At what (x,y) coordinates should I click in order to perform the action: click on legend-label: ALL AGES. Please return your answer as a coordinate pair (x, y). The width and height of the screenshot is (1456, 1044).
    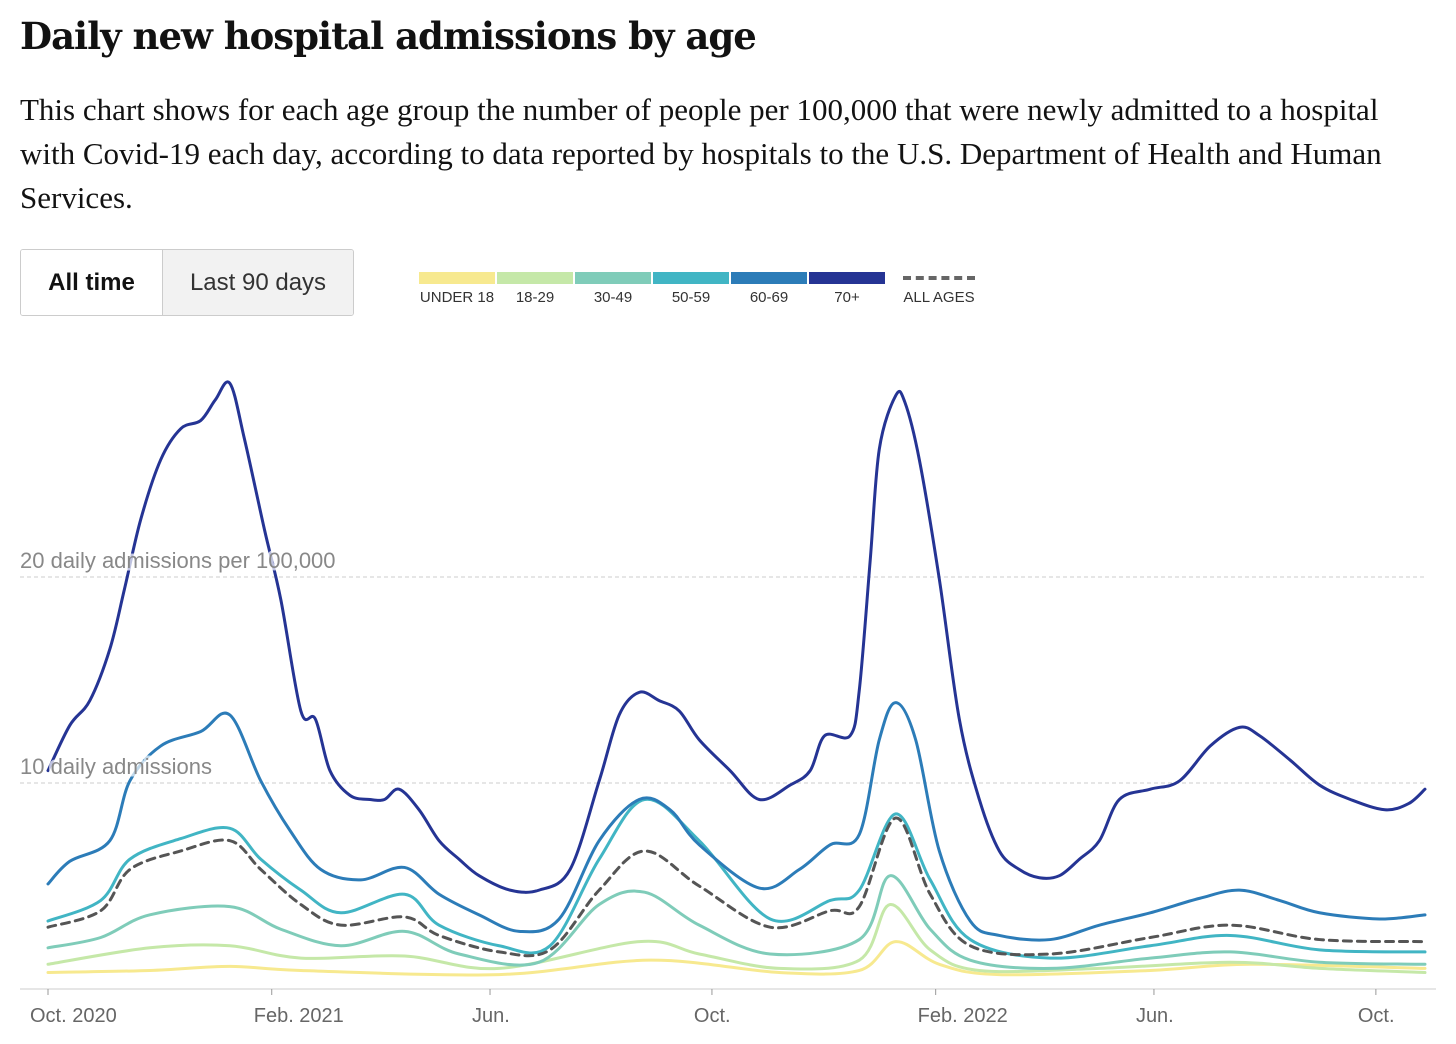
    Looking at the image, I should click on (939, 297).